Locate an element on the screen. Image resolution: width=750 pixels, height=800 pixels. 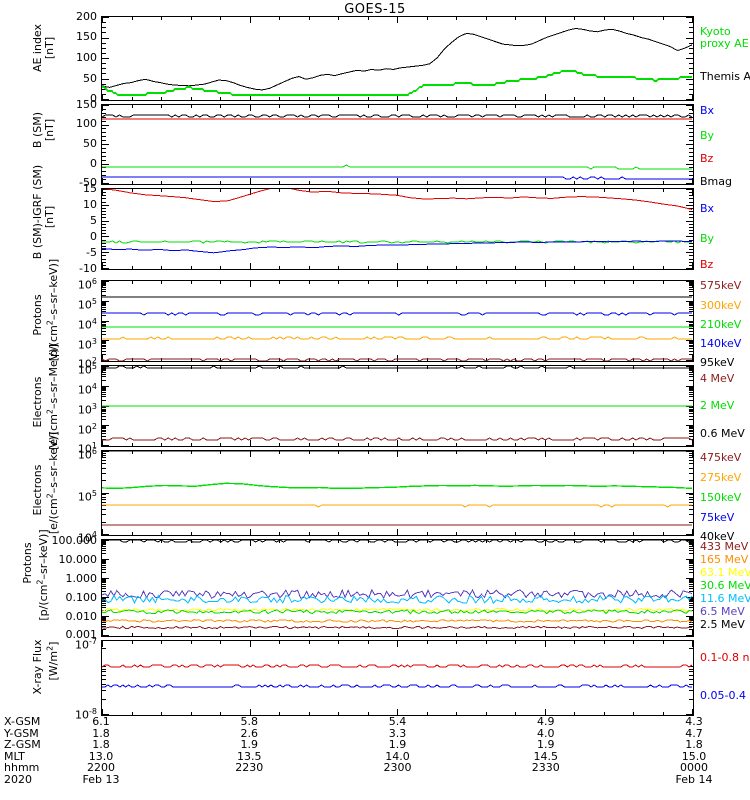
ytick-p5-0: 105 is located at coordinates (87, 369).